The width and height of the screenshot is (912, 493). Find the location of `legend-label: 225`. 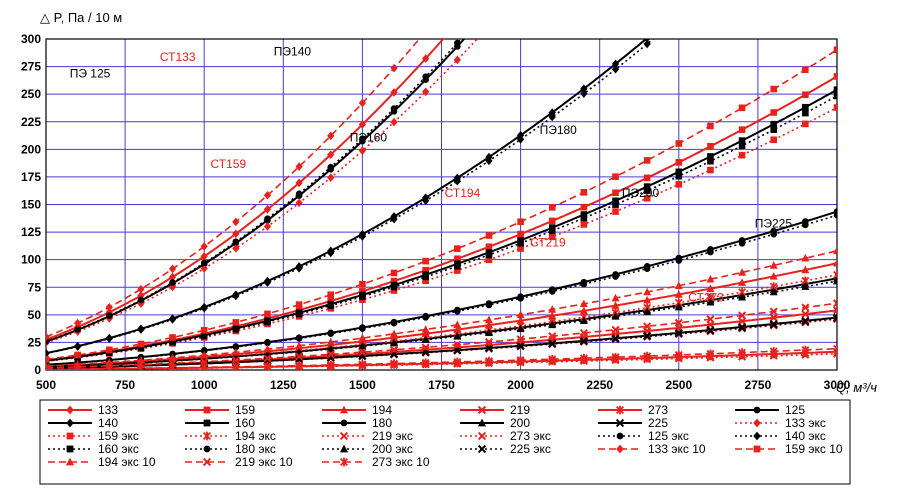

legend-label: 225 is located at coordinates (658, 423).